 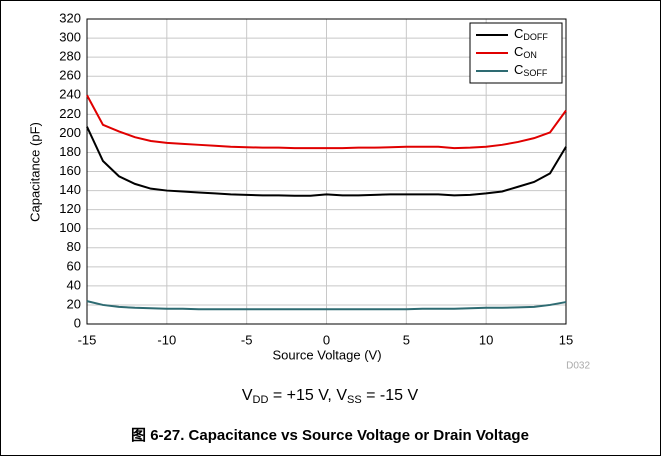 What do you see at coordinates (34, 172) in the screenshot?
I see `y-axis-label: Capacitance (pF)` at bounding box center [34, 172].